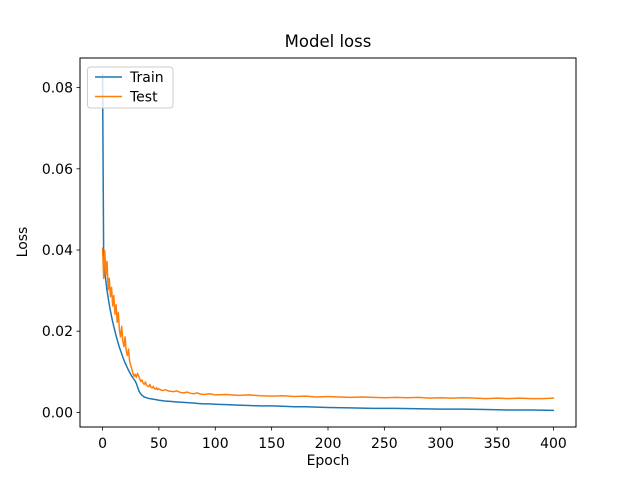 The image size is (640, 480). What do you see at coordinates (159, 444) in the screenshot?
I see `x-tick-label: 50` at bounding box center [159, 444].